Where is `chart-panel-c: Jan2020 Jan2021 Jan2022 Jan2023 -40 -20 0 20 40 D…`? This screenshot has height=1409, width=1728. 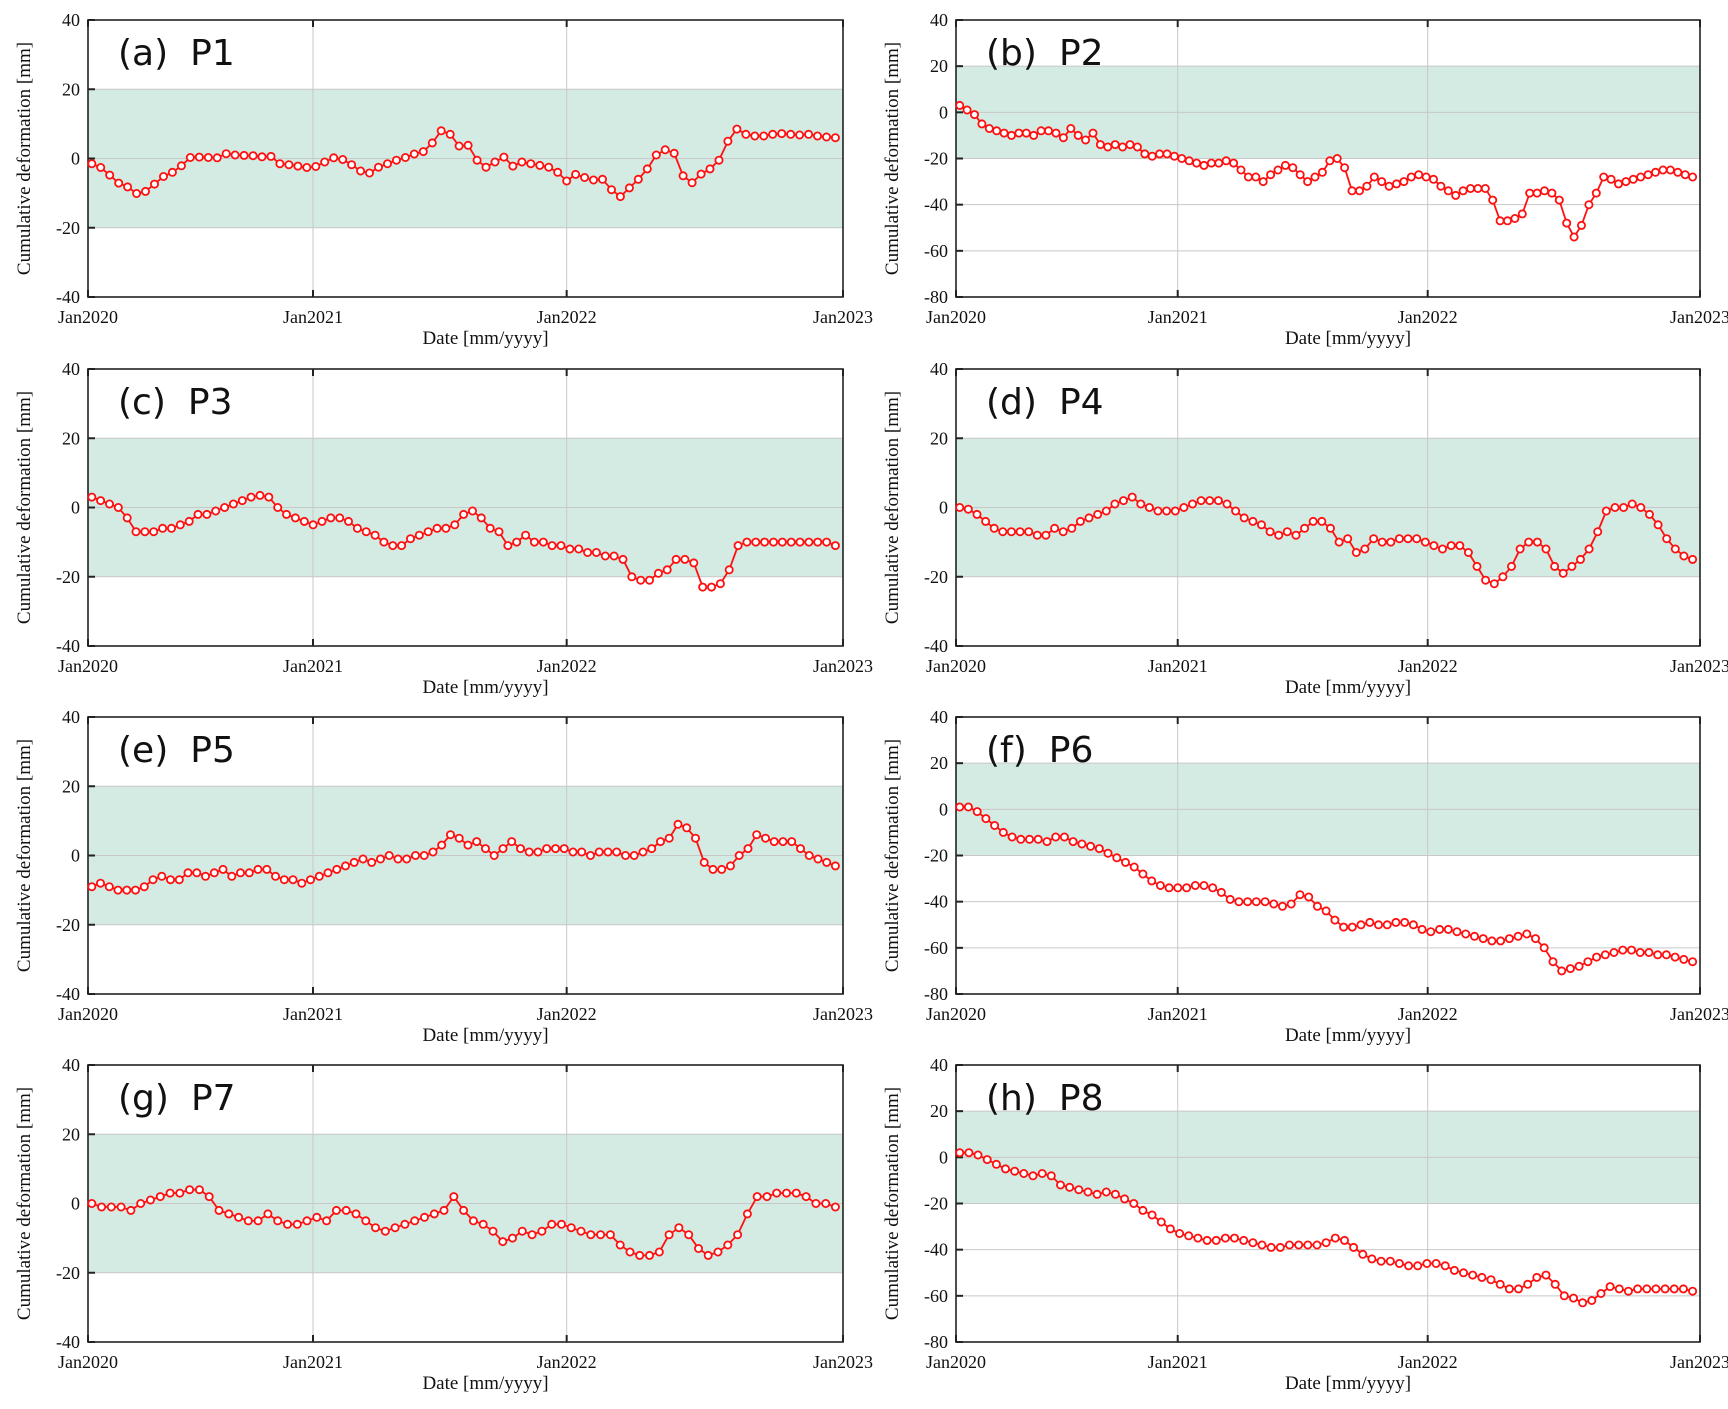 chart-panel-c: Jan2020 Jan2021 Jan2022 Jan2023 -40 -20 0 20 40 D… is located at coordinates (443, 528).